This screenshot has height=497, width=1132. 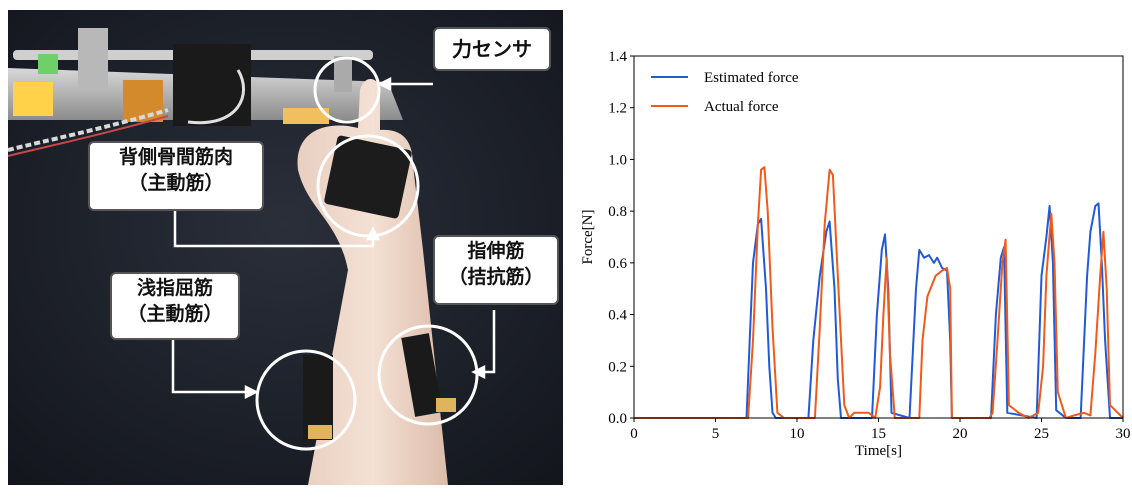 What do you see at coordinates (422, 375) in the screenshot?
I see `emg-sensor-ed` at bounding box center [422, 375].